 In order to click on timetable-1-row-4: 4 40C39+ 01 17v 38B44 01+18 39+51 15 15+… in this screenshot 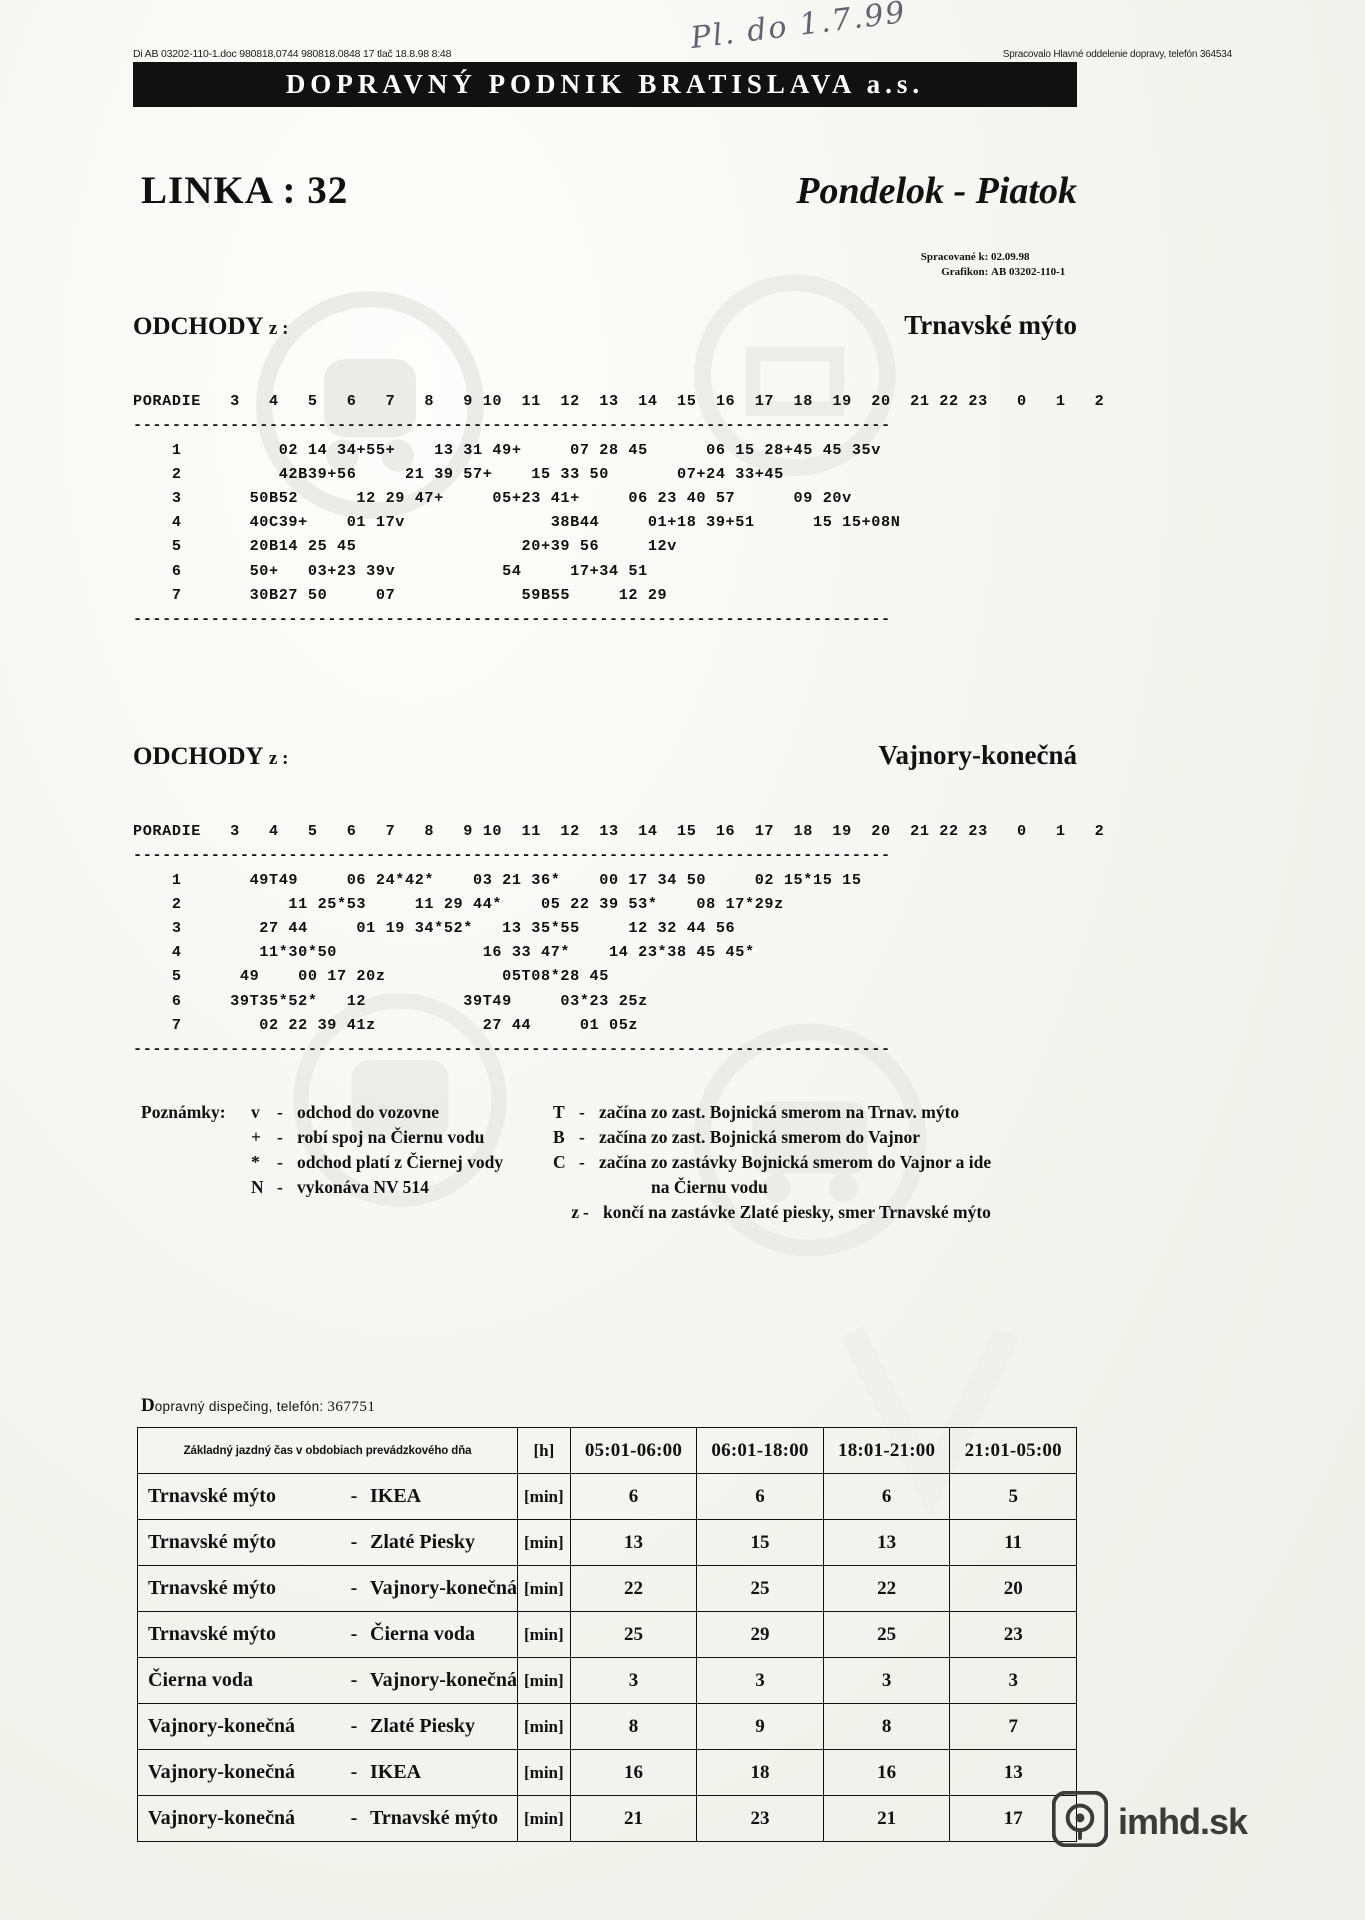, I will do `click(517, 522)`.